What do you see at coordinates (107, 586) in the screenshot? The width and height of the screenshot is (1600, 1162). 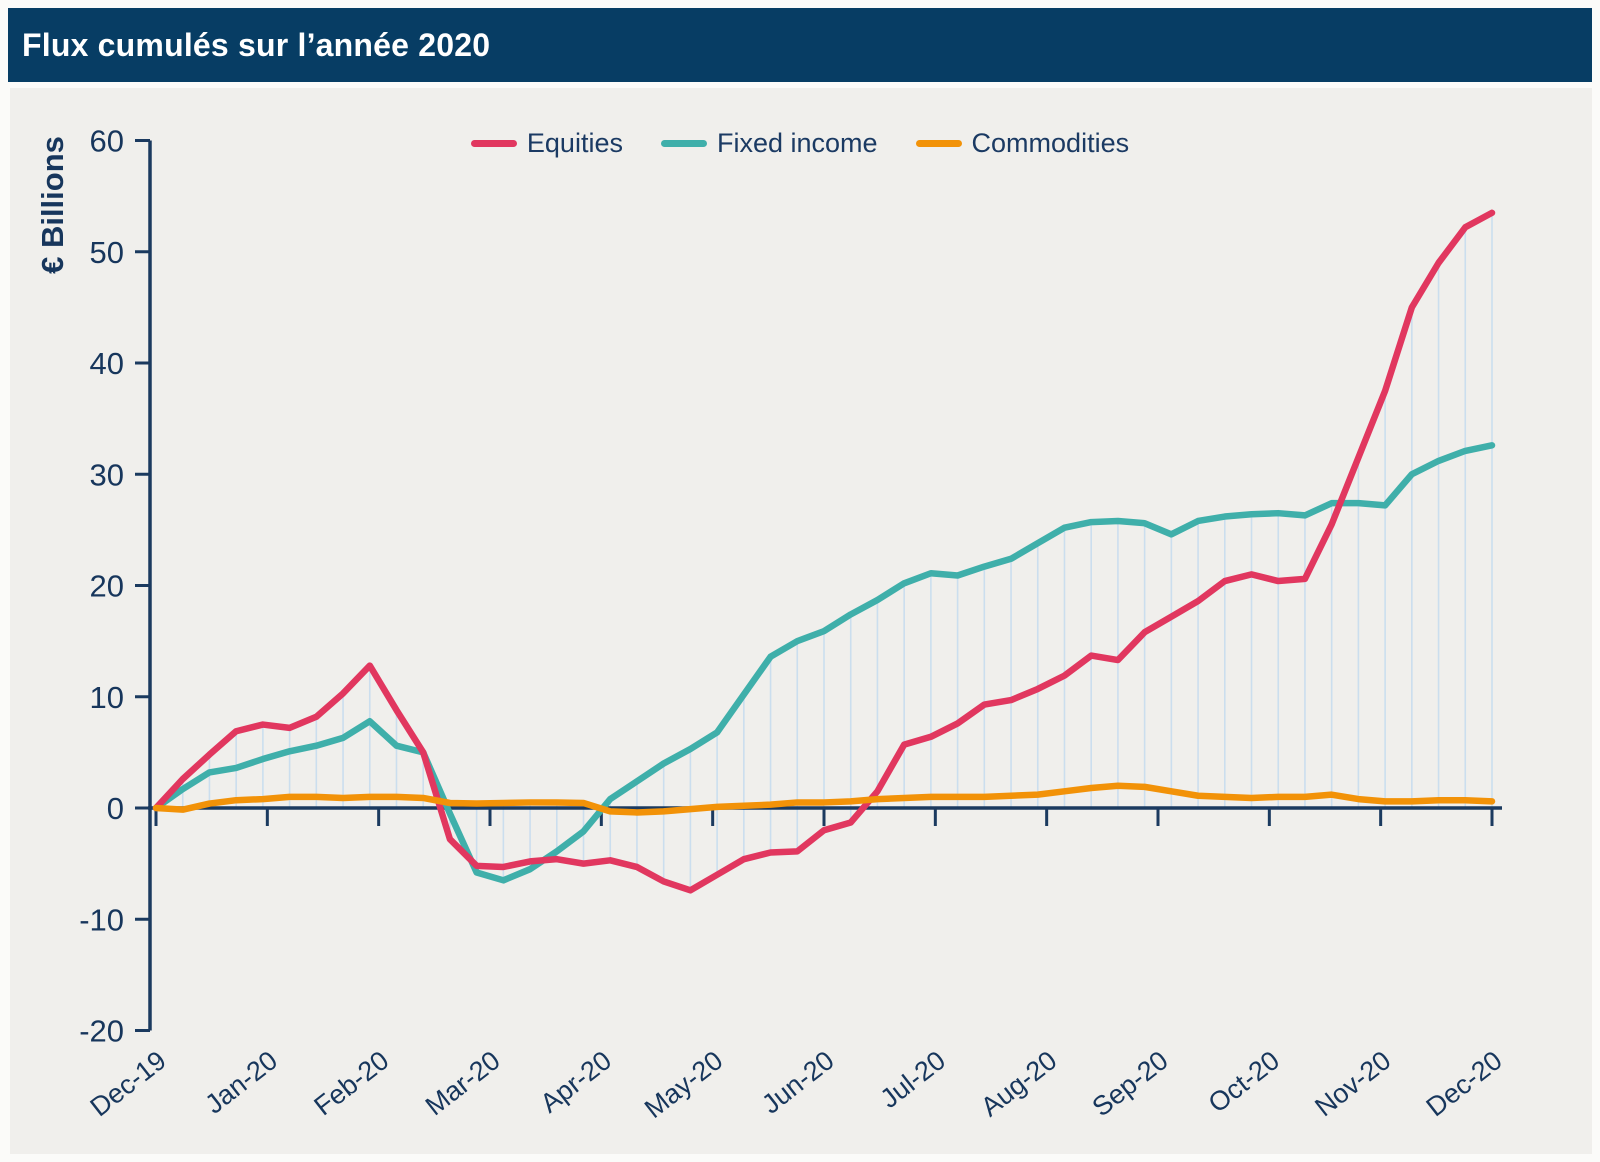 I see `y-tick-label: 20` at bounding box center [107, 586].